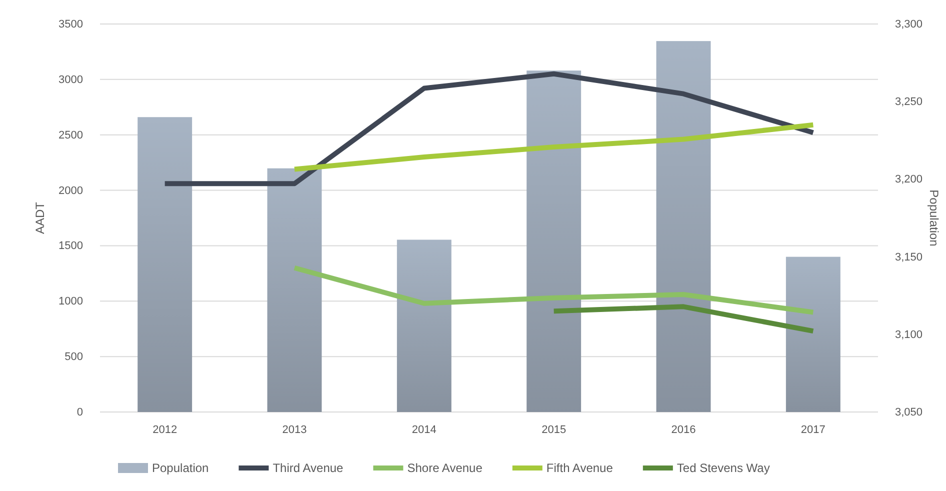 The height and width of the screenshot is (491, 946). I want to click on y-axis-title: AADT, so click(40, 217).